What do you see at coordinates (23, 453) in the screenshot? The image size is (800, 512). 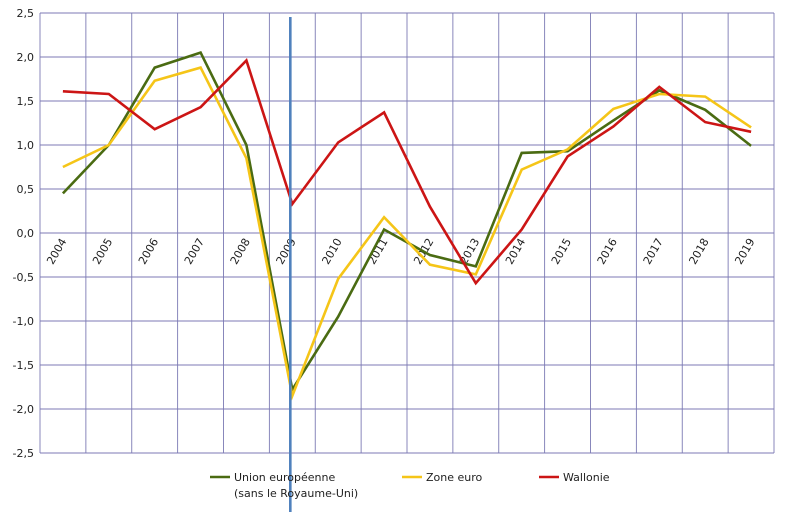 I see `y-tick-label: -2,5` at bounding box center [23, 453].